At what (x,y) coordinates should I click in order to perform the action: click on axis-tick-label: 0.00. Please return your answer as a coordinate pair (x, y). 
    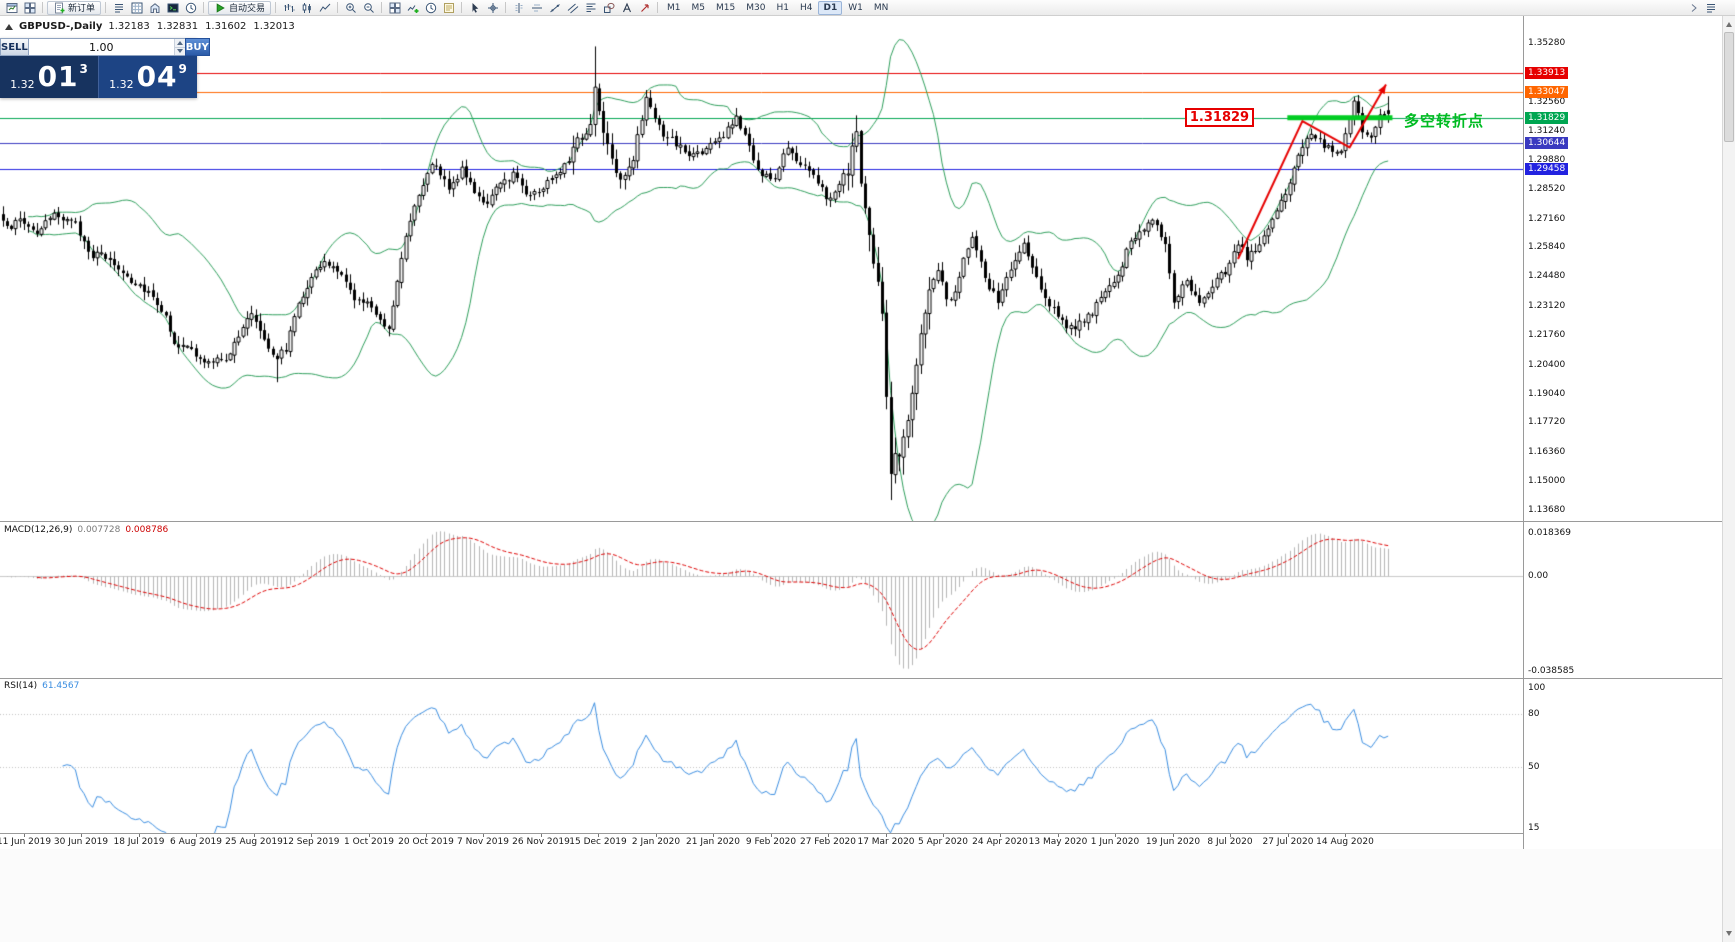
    Looking at the image, I should click on (1538, 576).